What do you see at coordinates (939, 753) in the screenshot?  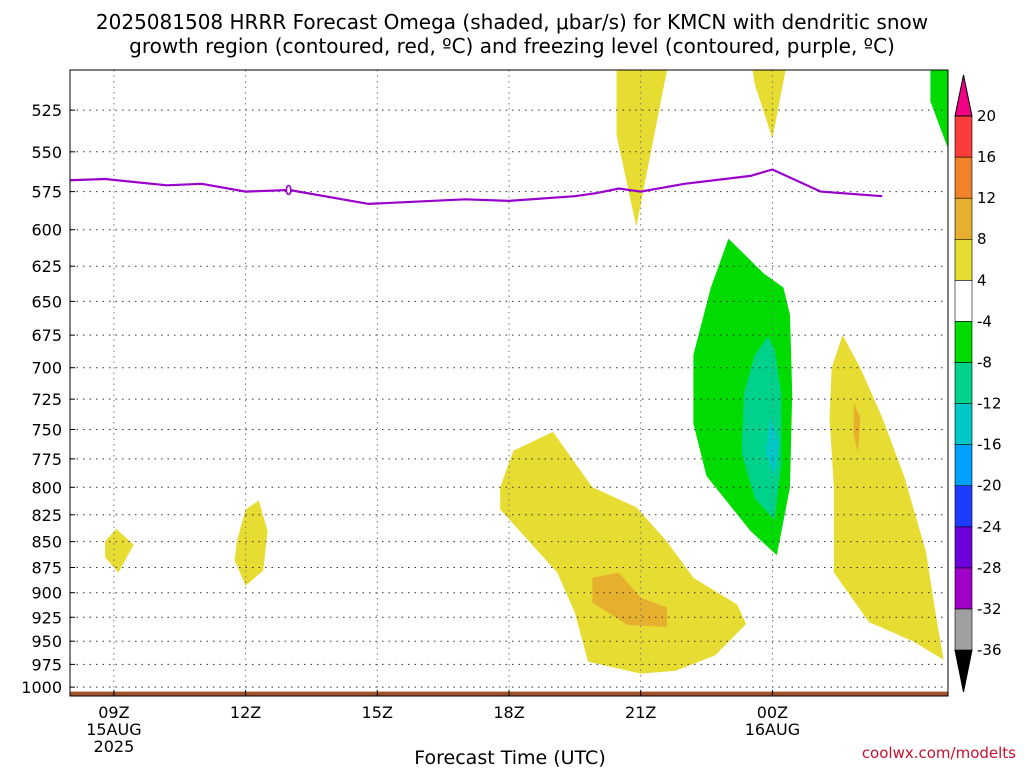 I see `credit-link: coolwx.com/modelts` at bounding box center [939, 753].